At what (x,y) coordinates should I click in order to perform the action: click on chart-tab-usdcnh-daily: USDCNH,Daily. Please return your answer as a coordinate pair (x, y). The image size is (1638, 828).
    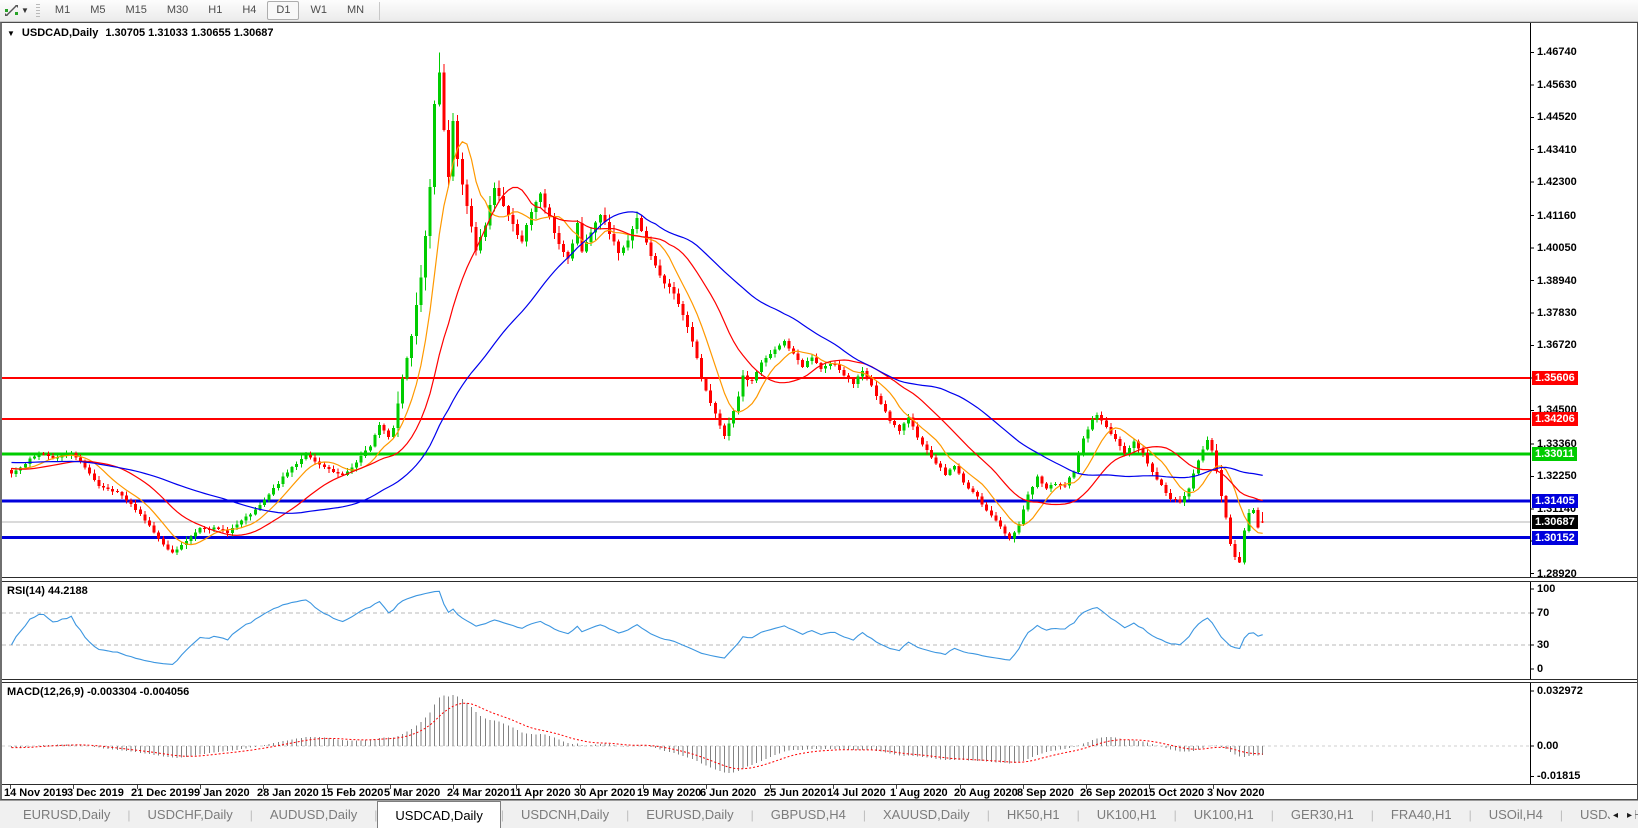
    Looking at the image, I should click on (565, 814).